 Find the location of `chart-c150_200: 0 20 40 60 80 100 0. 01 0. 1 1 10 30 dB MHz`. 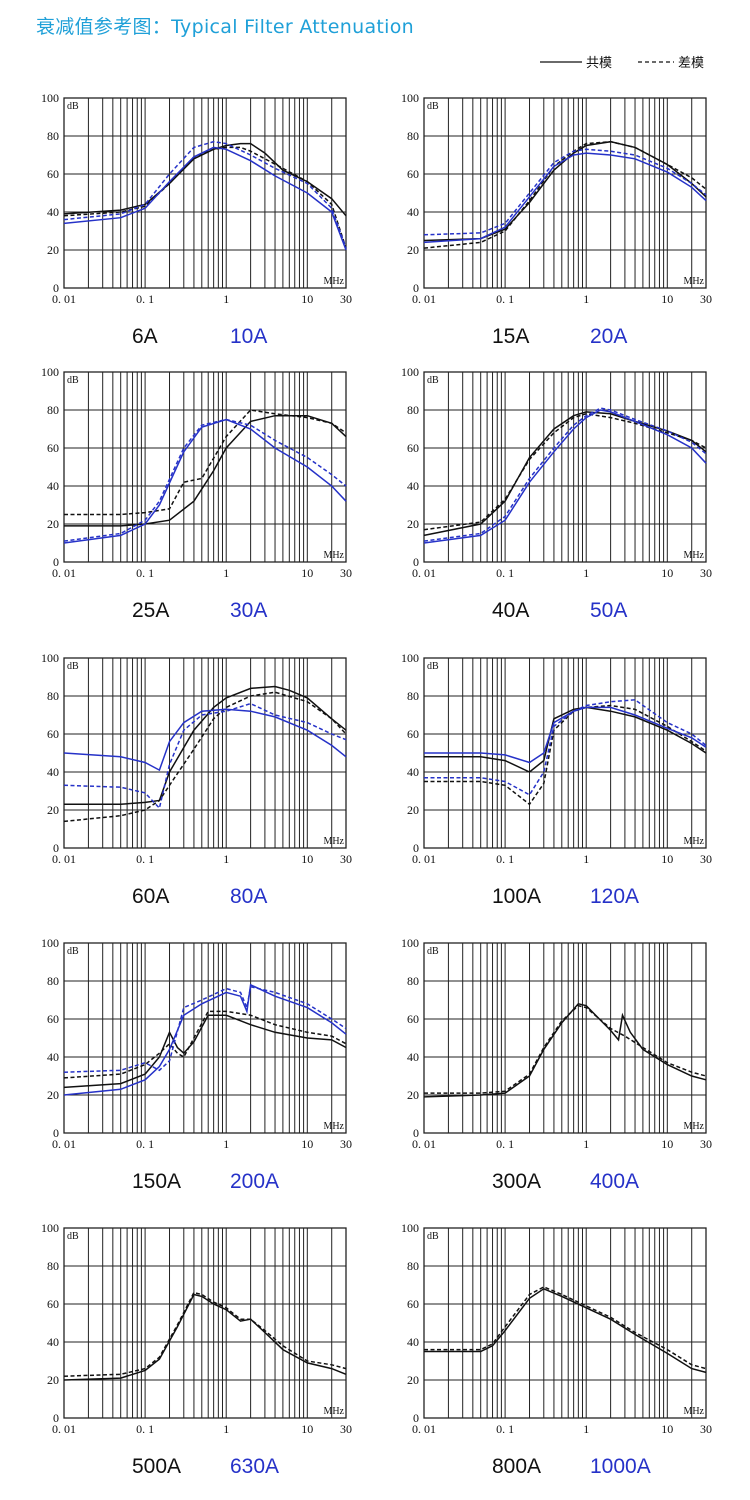

chart-c150_200: 0 20 40 60 80 100 0. 01 0. 1 1 10 30 dB MHz is located at coordinates (190, 1051).